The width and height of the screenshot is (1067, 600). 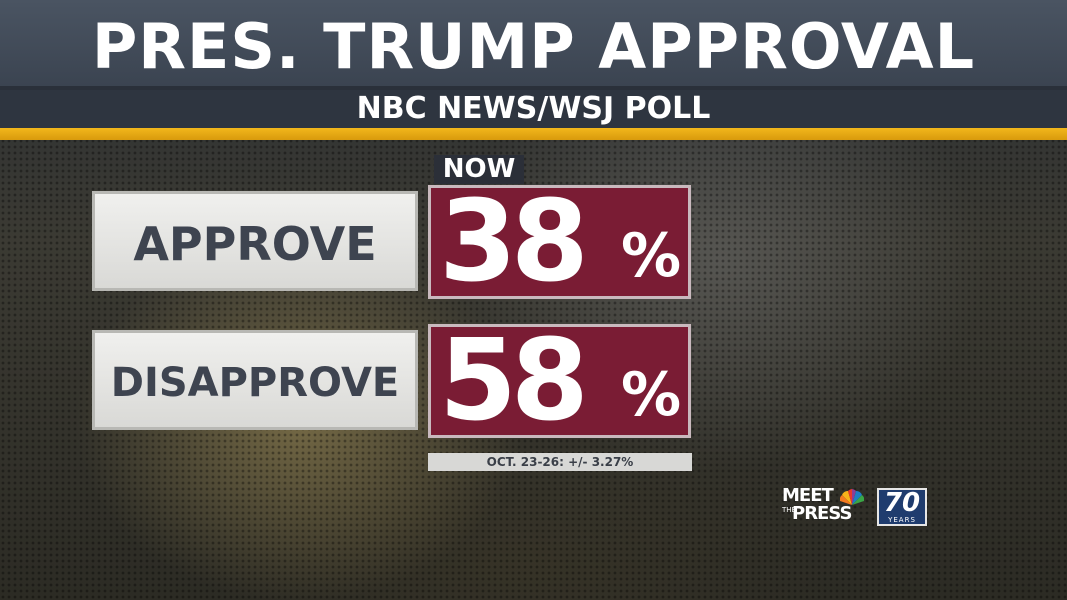 I want to click on approve-value-box: 38 %, so click(x=559, y=242).